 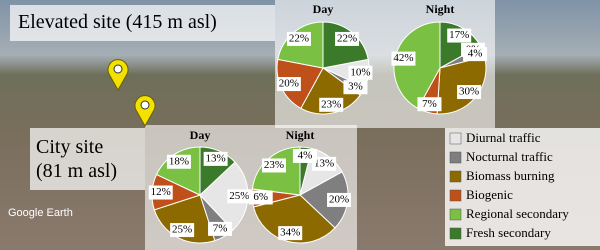 I want to click on data-label: 12%, so click(x=161, y=192).